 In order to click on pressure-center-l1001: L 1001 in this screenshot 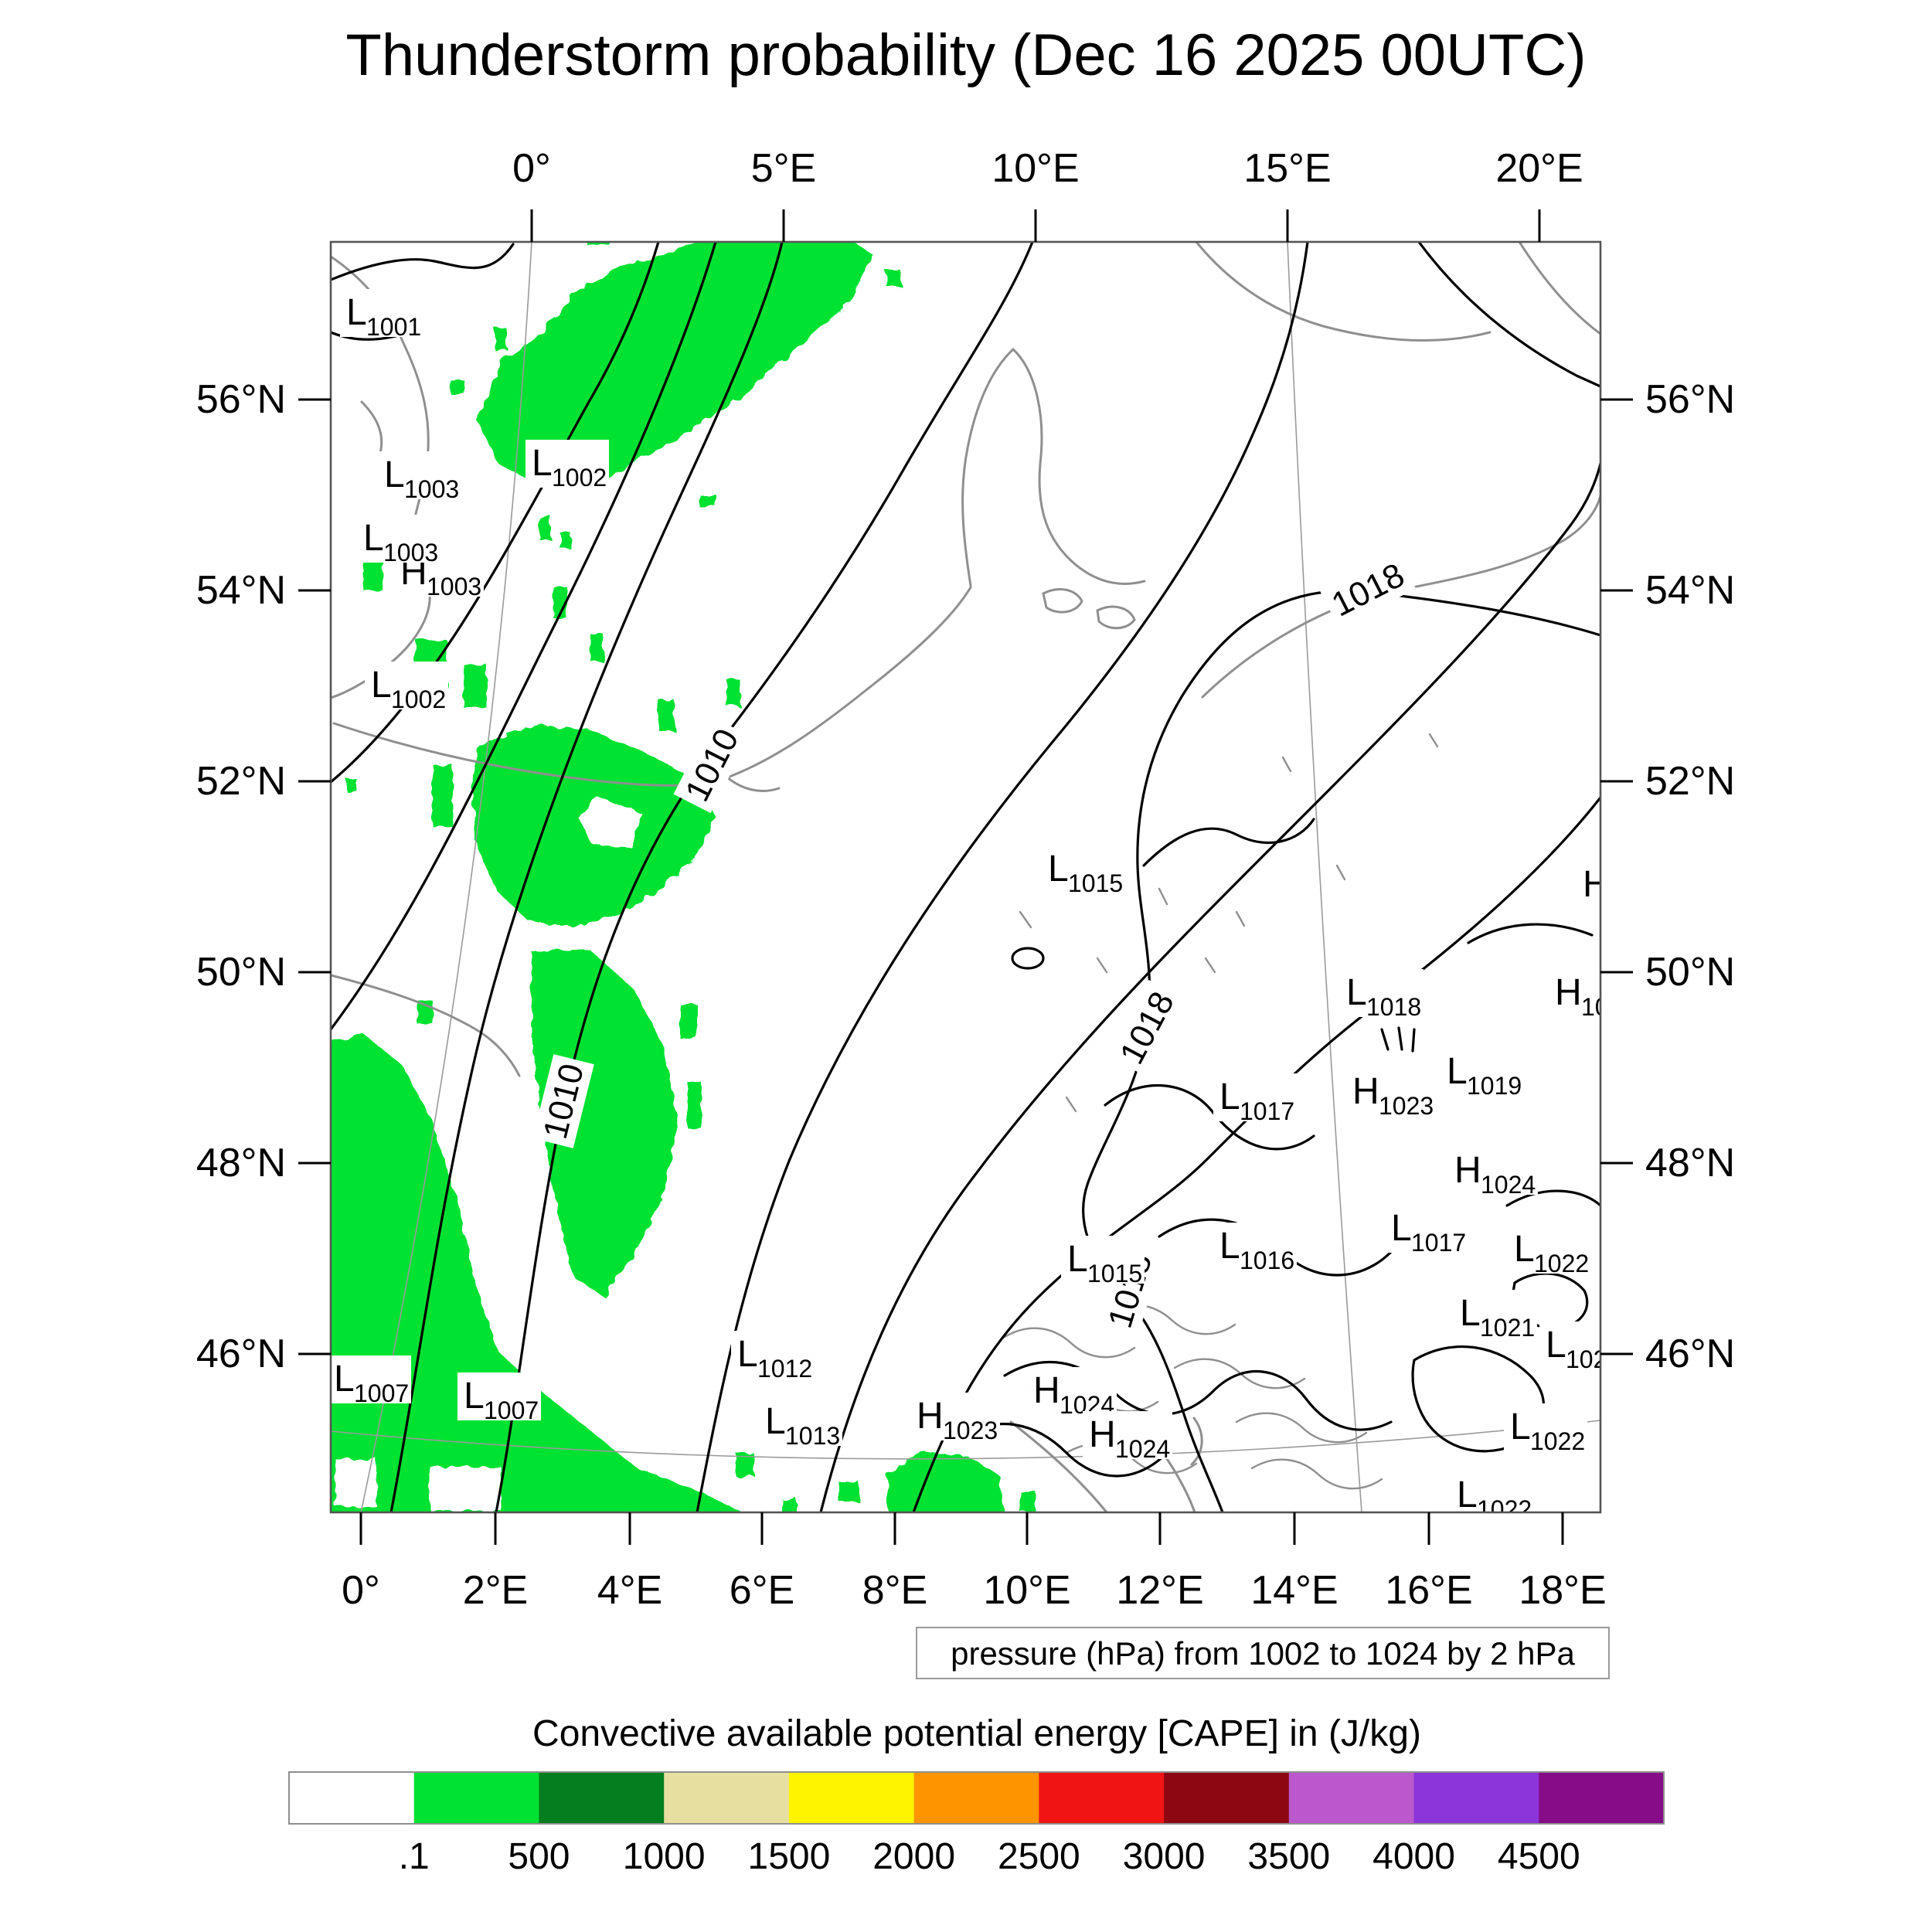, I will do `click(381, 315)`.